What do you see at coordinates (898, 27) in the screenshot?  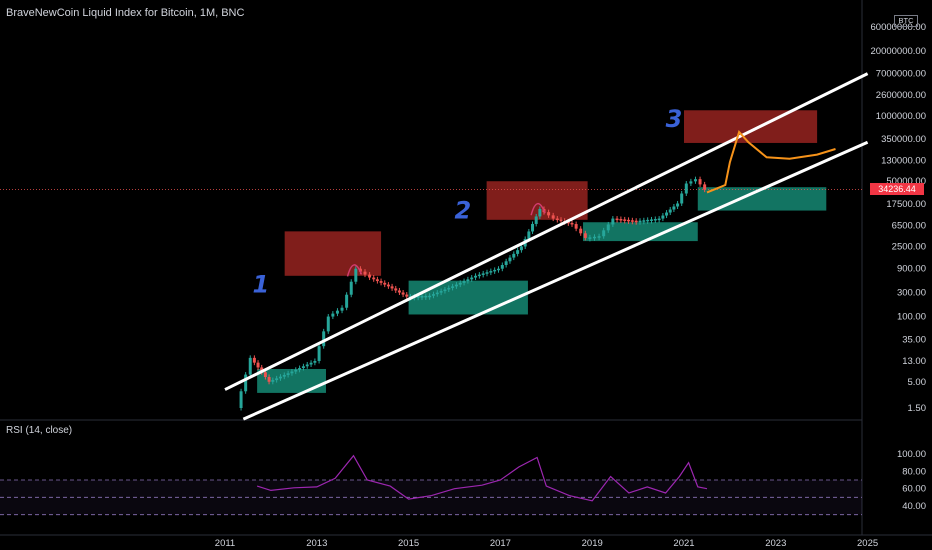 I see `price-tick-label: 60000000.00` at bounding box center [898, 27].